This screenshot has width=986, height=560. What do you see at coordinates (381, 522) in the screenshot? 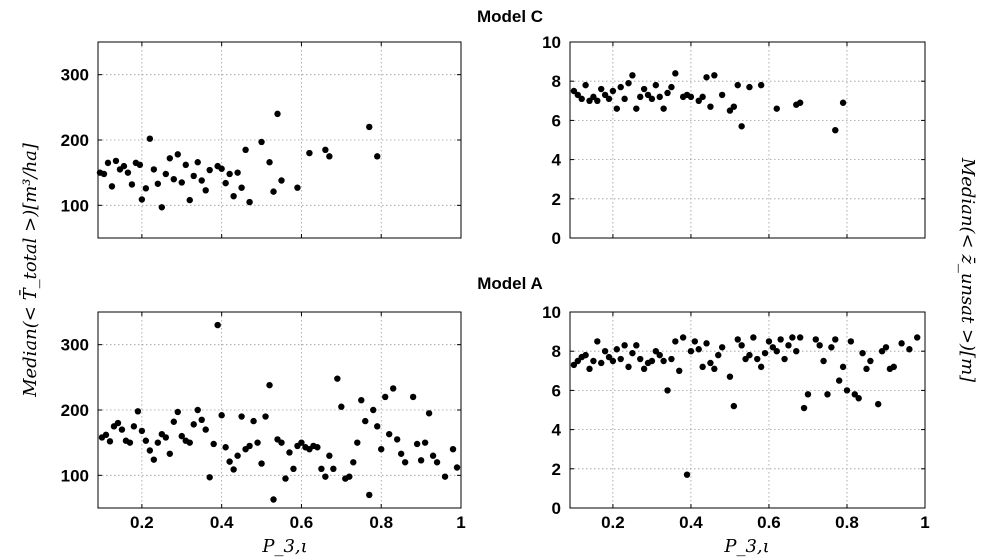
I see `x-tick-label: 0.8` at bounding box center [381, 522].